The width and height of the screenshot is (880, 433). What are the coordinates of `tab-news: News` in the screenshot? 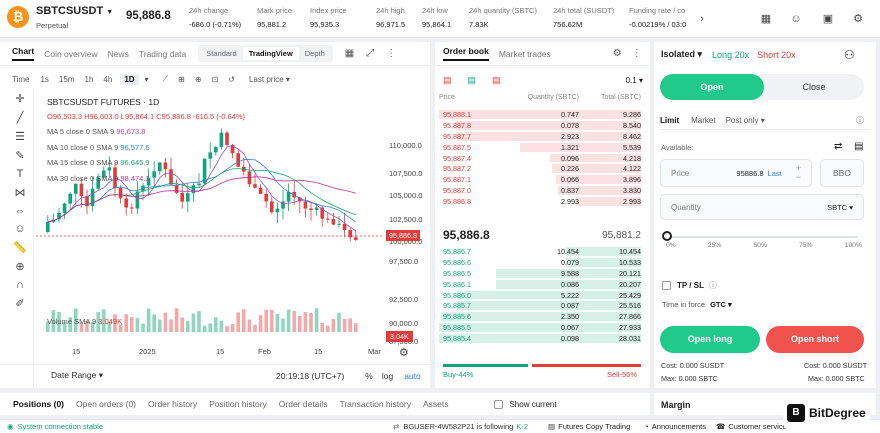 It's located at (118, 53).